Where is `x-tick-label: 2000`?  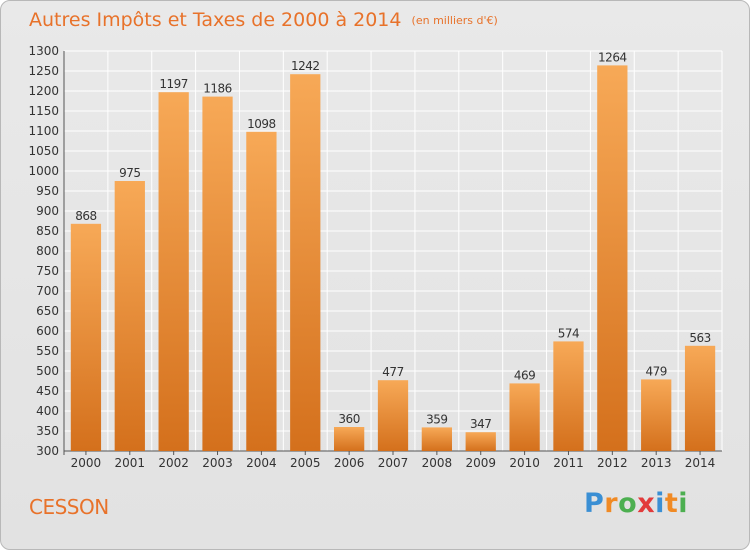
x-tick-label: 2000 is located at coordinates (86, 463).